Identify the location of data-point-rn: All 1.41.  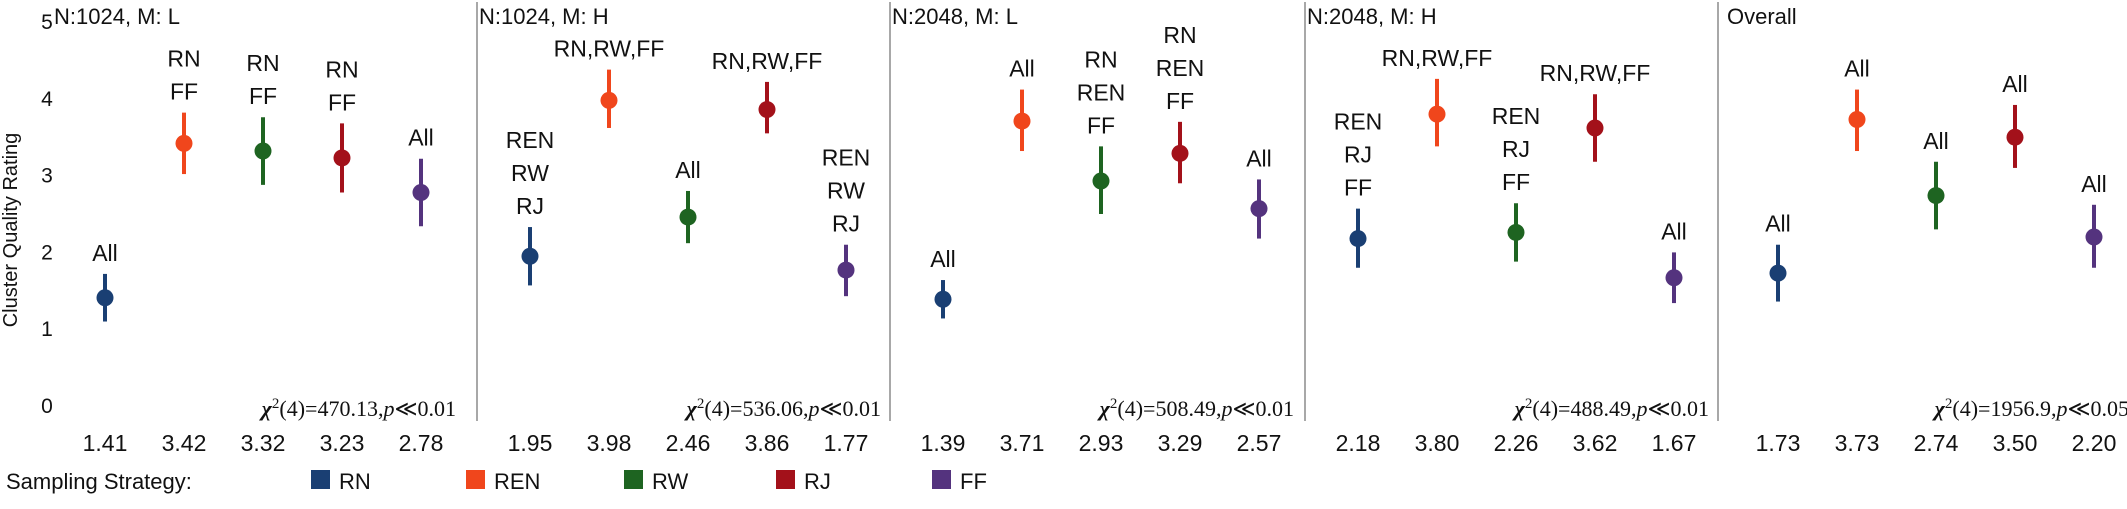
(105, 348).